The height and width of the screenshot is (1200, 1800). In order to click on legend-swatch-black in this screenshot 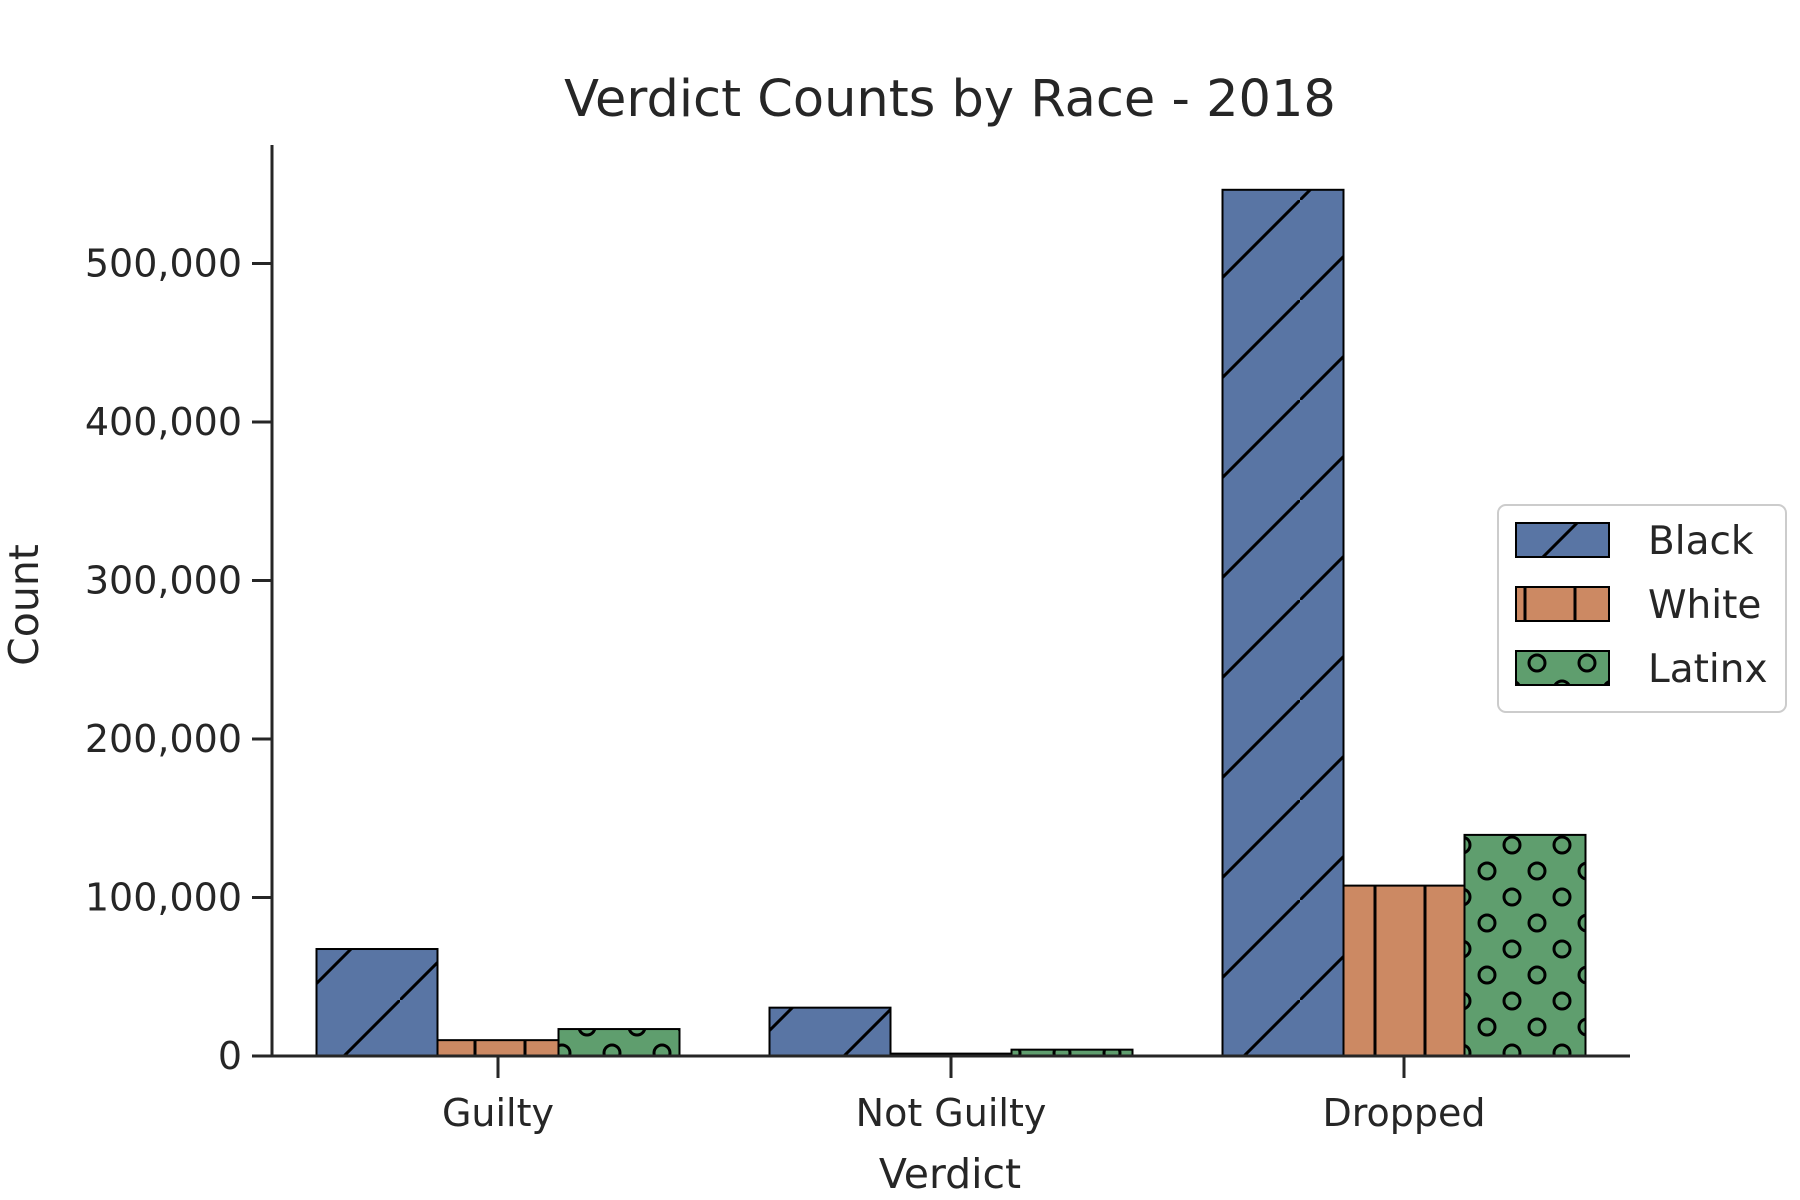, I will do `click(1562, 540)`.